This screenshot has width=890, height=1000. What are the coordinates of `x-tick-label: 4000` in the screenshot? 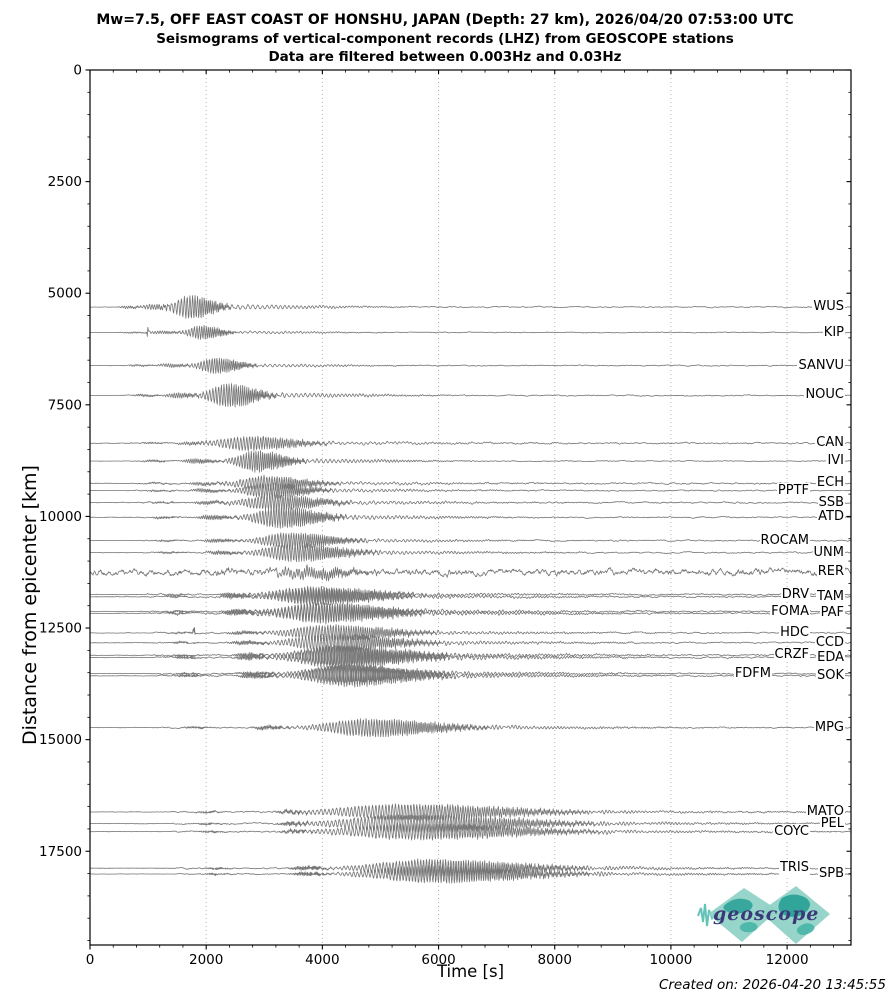 It's located at (322, 960).